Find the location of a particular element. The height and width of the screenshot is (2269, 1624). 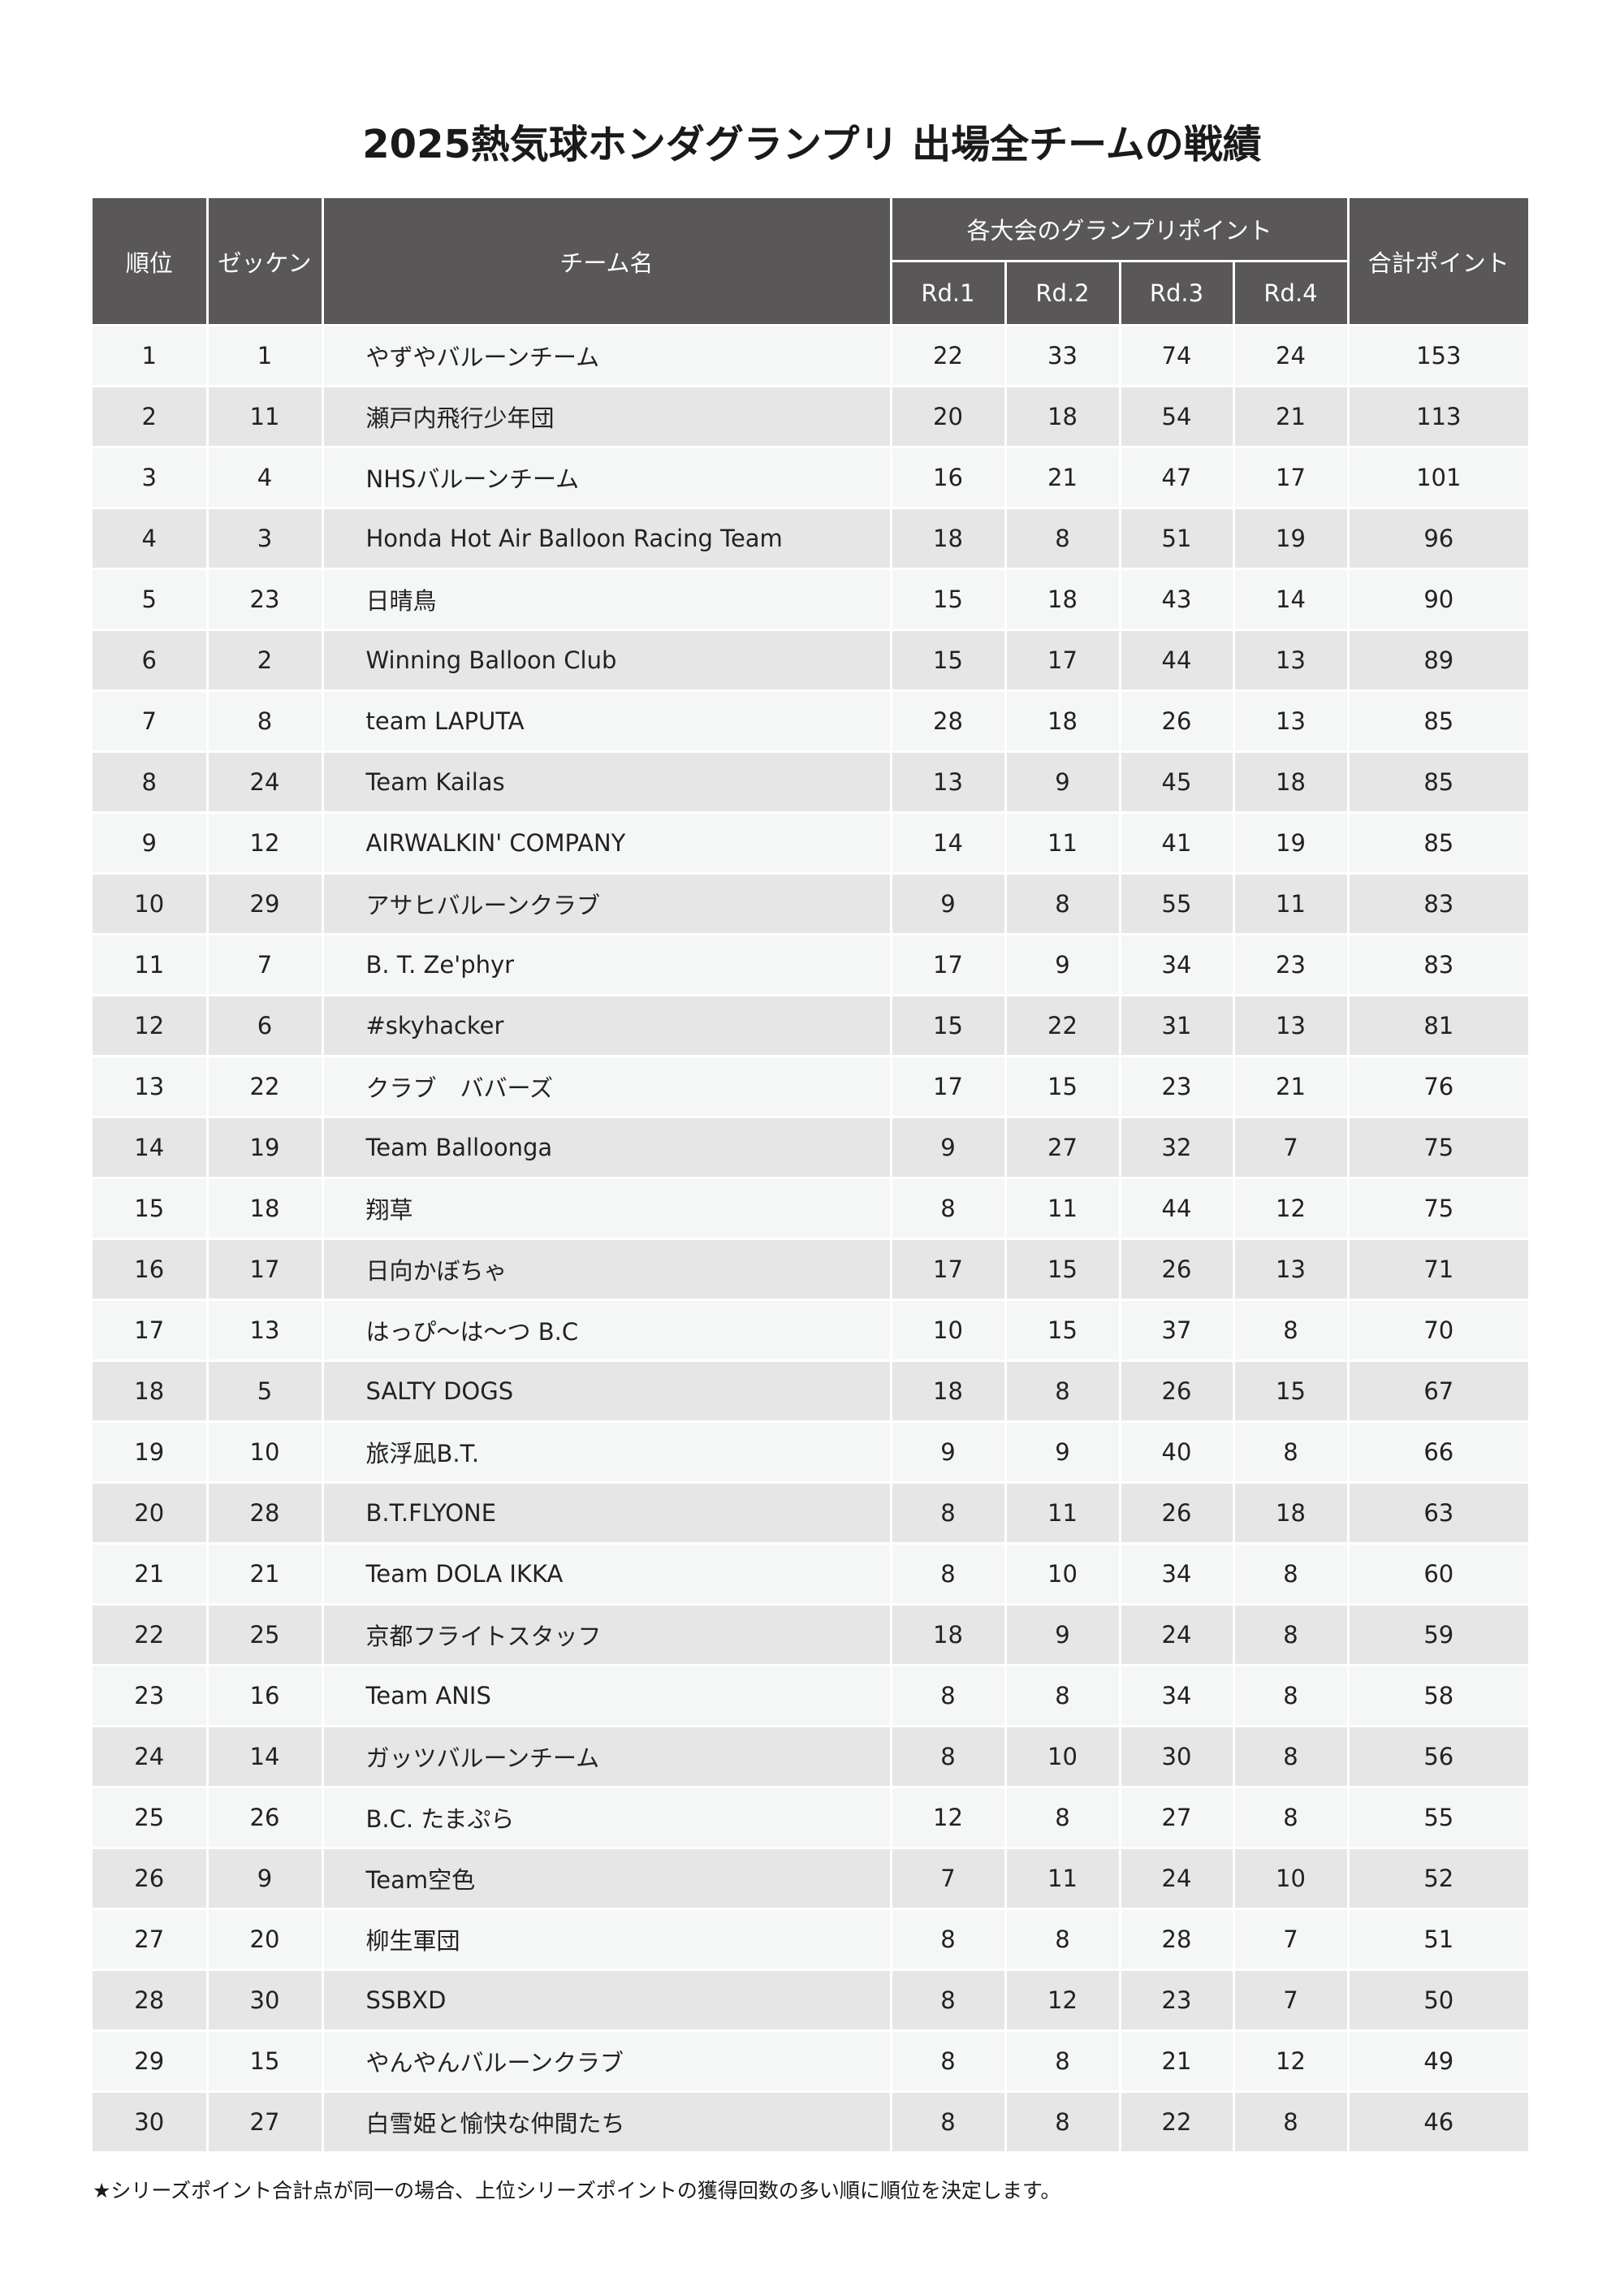

bib-cell: 10 is located at coordinates (265, 1453).